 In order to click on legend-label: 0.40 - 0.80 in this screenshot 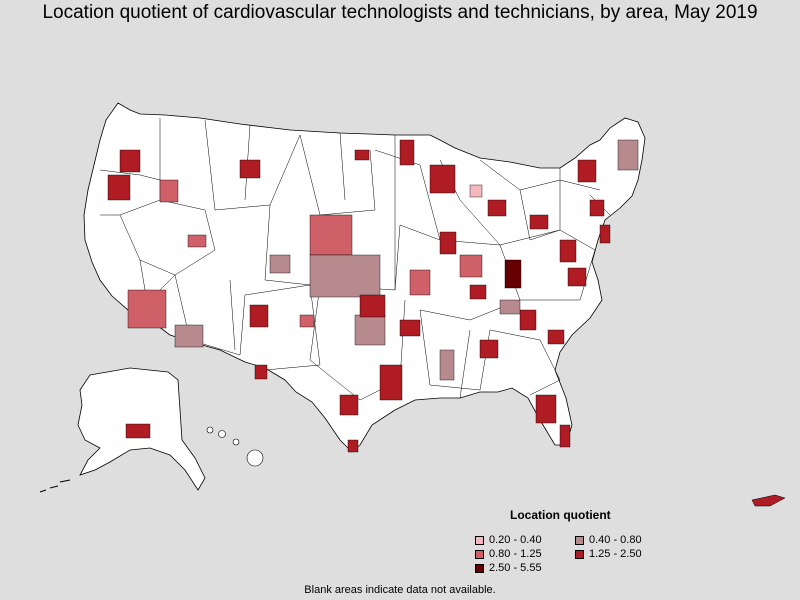, I will do `click(615, 540)`.